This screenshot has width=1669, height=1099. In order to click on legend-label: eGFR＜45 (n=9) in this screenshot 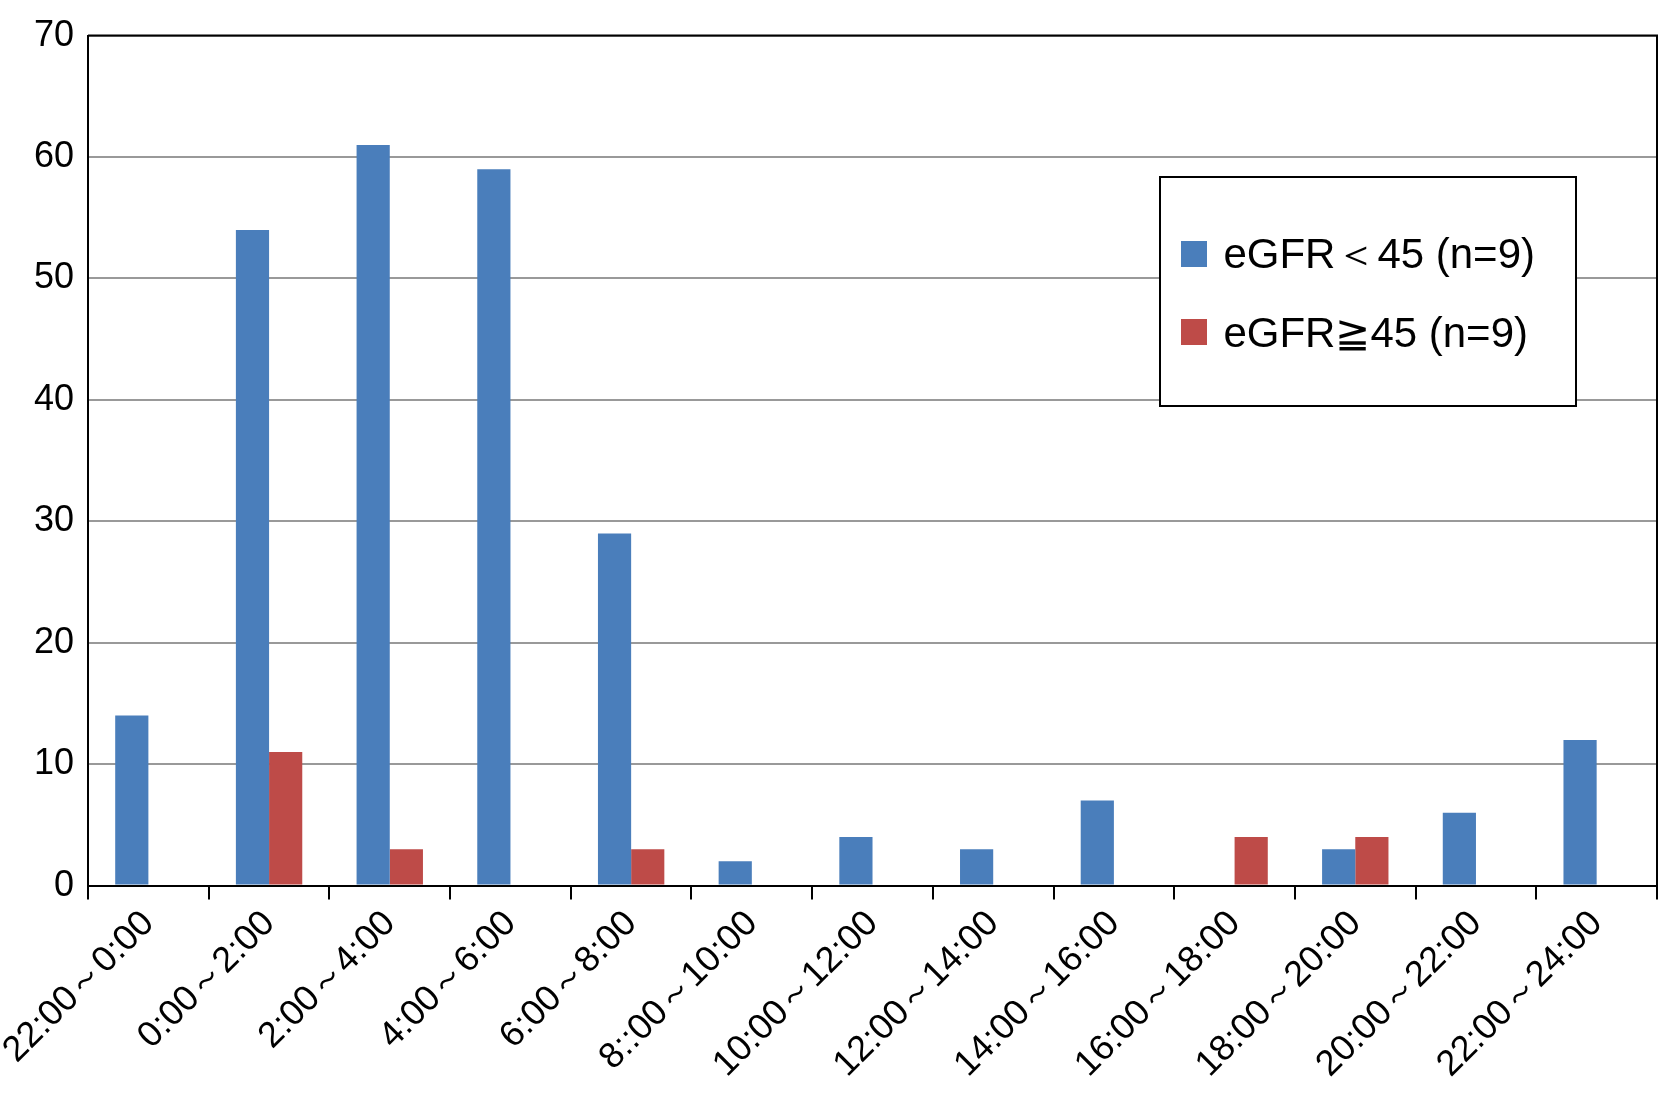, I will do `click(1379, 253)`.